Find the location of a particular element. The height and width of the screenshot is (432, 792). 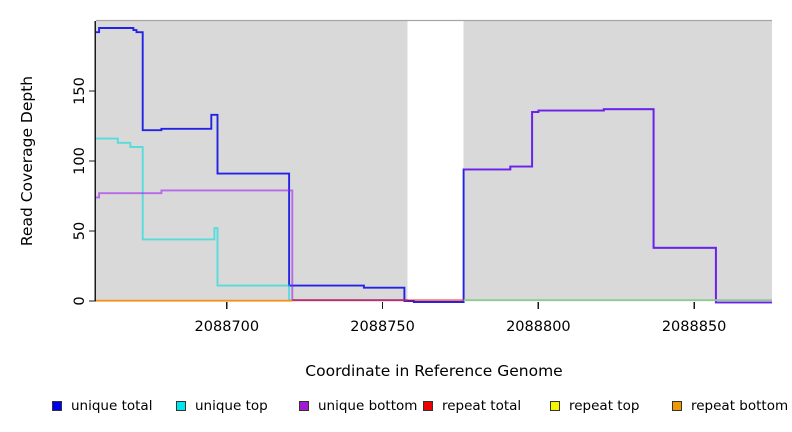

legend-item-repeat-bottom: repeat bottom is located at coordinates (730, 406).